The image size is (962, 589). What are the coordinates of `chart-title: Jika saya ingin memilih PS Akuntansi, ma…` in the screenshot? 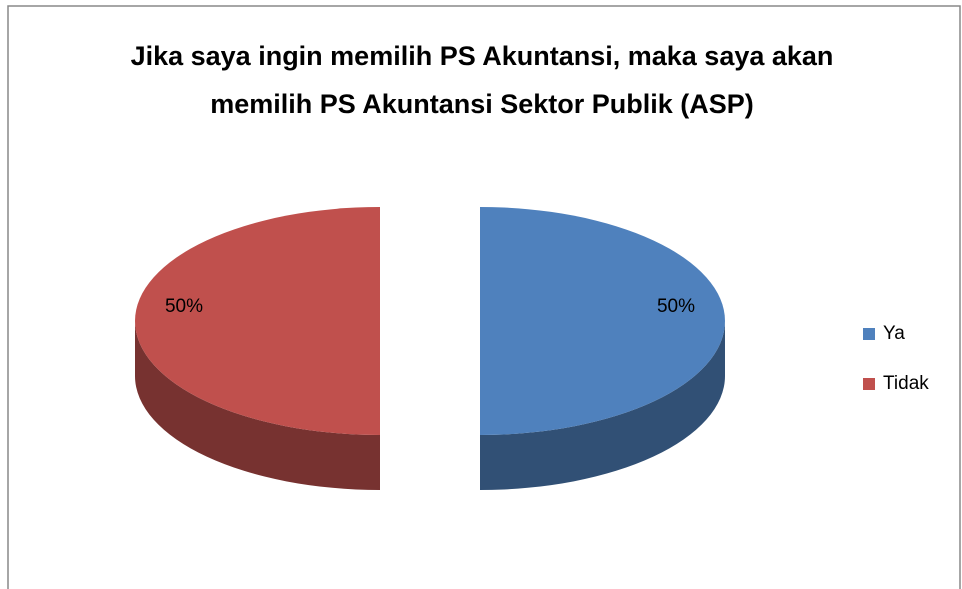 It's located at (482, 80).